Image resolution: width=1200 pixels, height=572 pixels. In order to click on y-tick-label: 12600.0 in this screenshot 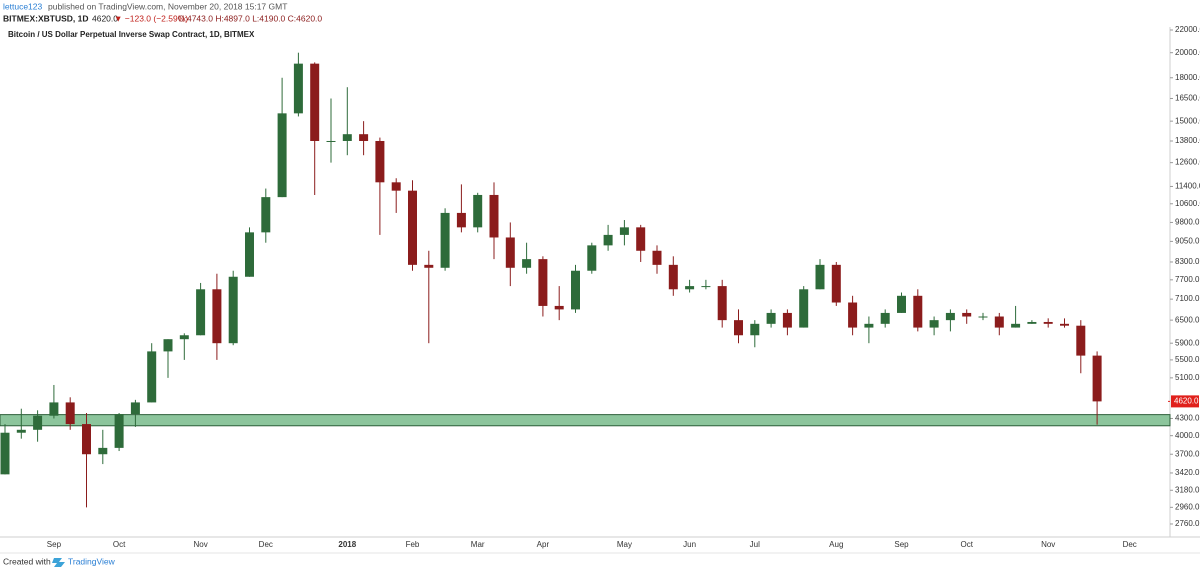, I will do `click(1187, 162)`.